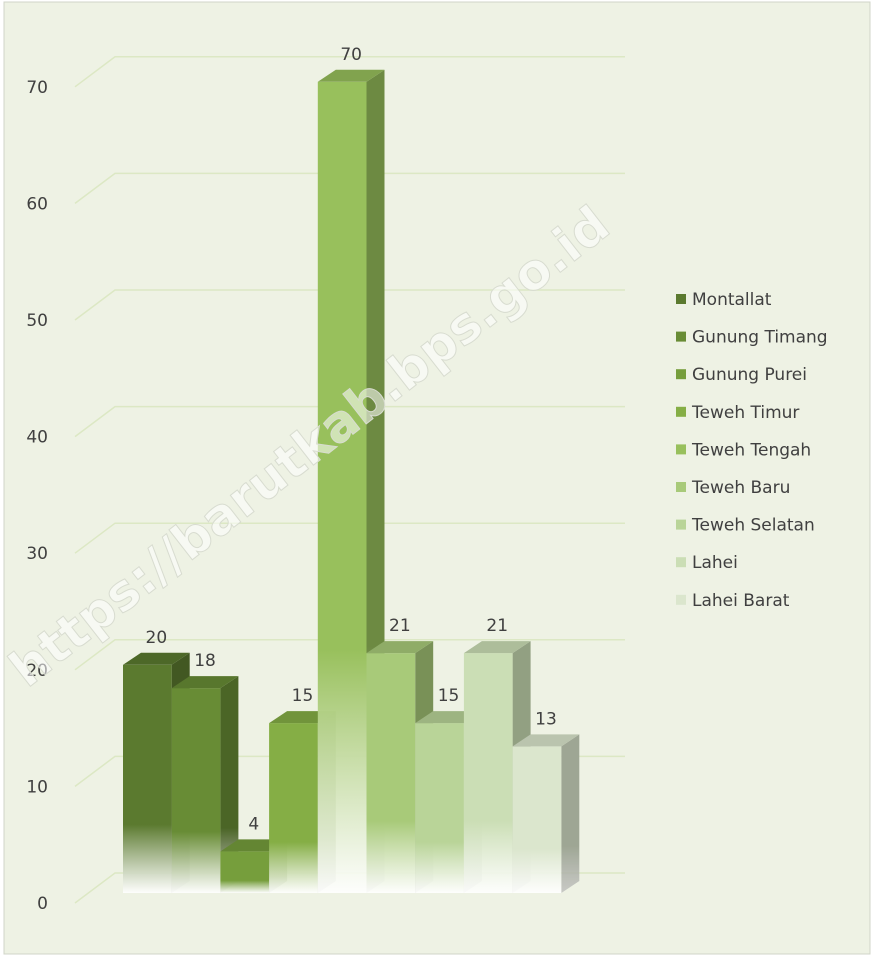  I want to click on legend-label: Gunung Timang, so click(760, 338).